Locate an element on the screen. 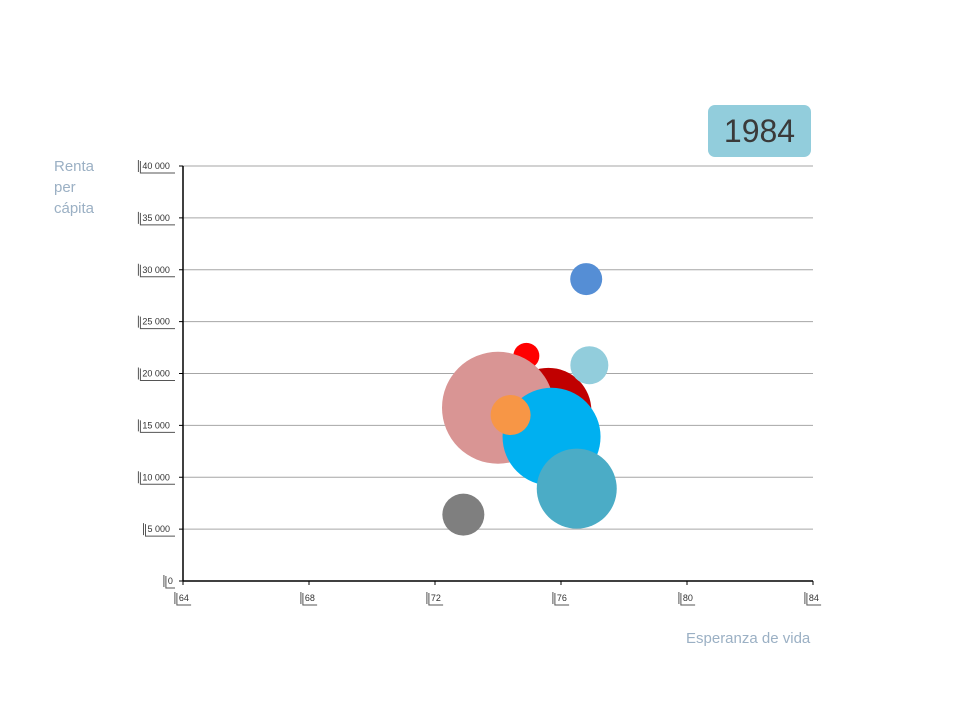 This screenshot has height=720, width=960. x-tick-label-text: 72 is located at coordinates (436, 598).